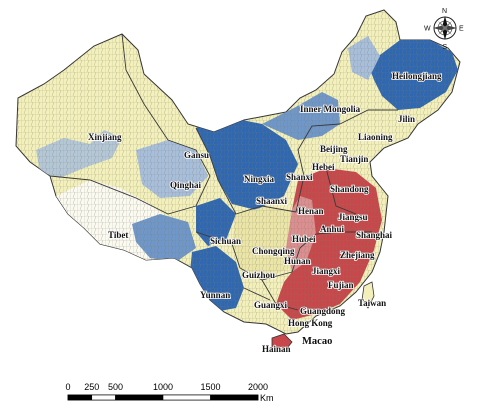  I want to click on label-hubei: Hubei, so click(304, 239).